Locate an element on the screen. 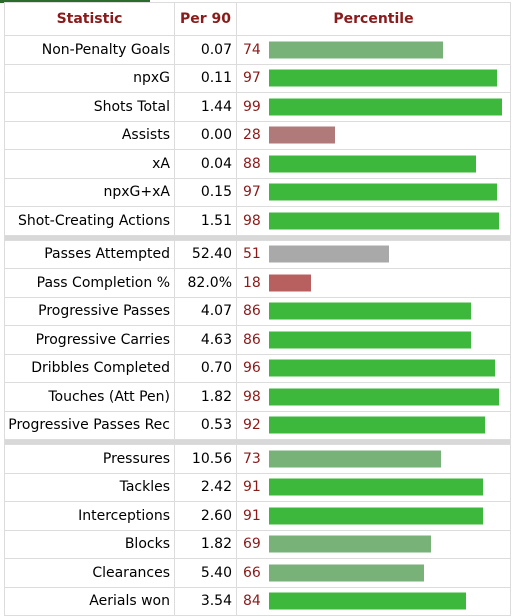  percentile-cell: 91 is located at coordinates (373, 487).